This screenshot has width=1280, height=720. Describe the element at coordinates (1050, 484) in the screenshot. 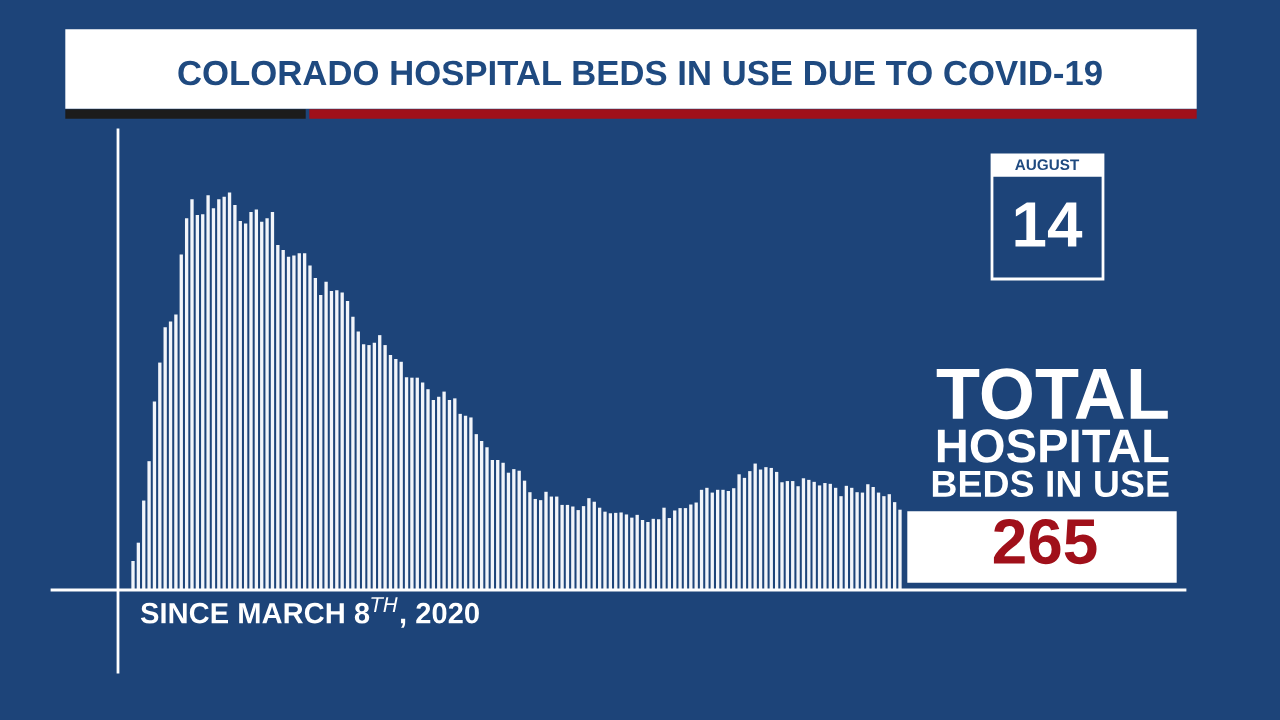

I see `text: BEDS IN USE` at that location.